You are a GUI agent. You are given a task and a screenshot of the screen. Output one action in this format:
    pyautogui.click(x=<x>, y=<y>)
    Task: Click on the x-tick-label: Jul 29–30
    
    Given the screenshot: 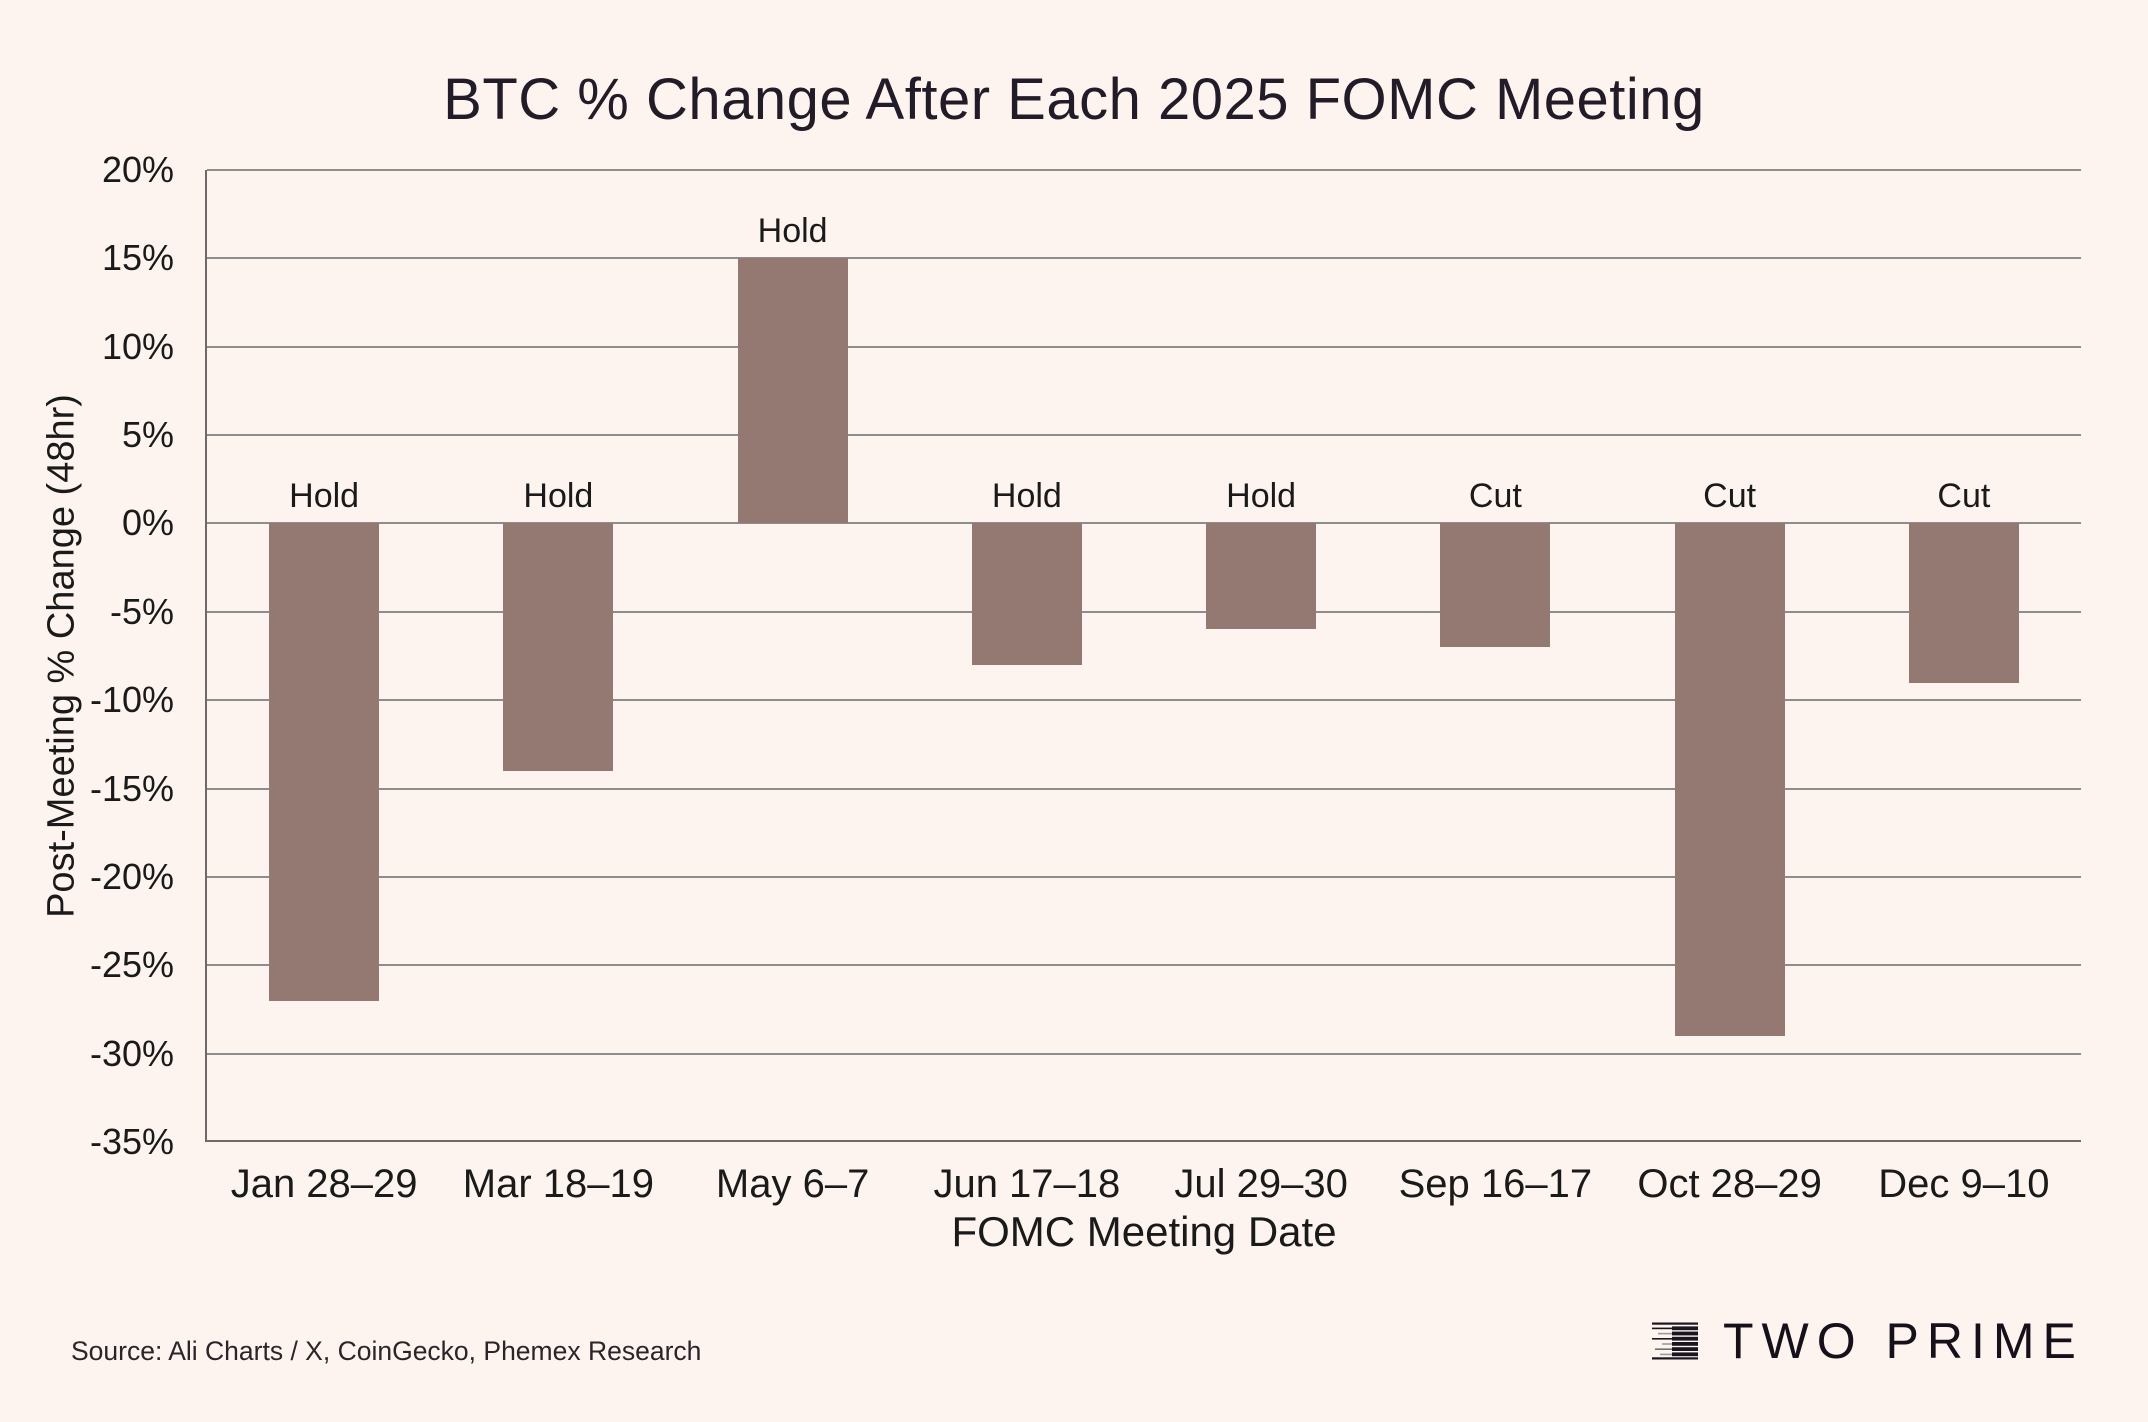 What is the action you would take?
    pyautogui.click(x=1261, y=1184)
    